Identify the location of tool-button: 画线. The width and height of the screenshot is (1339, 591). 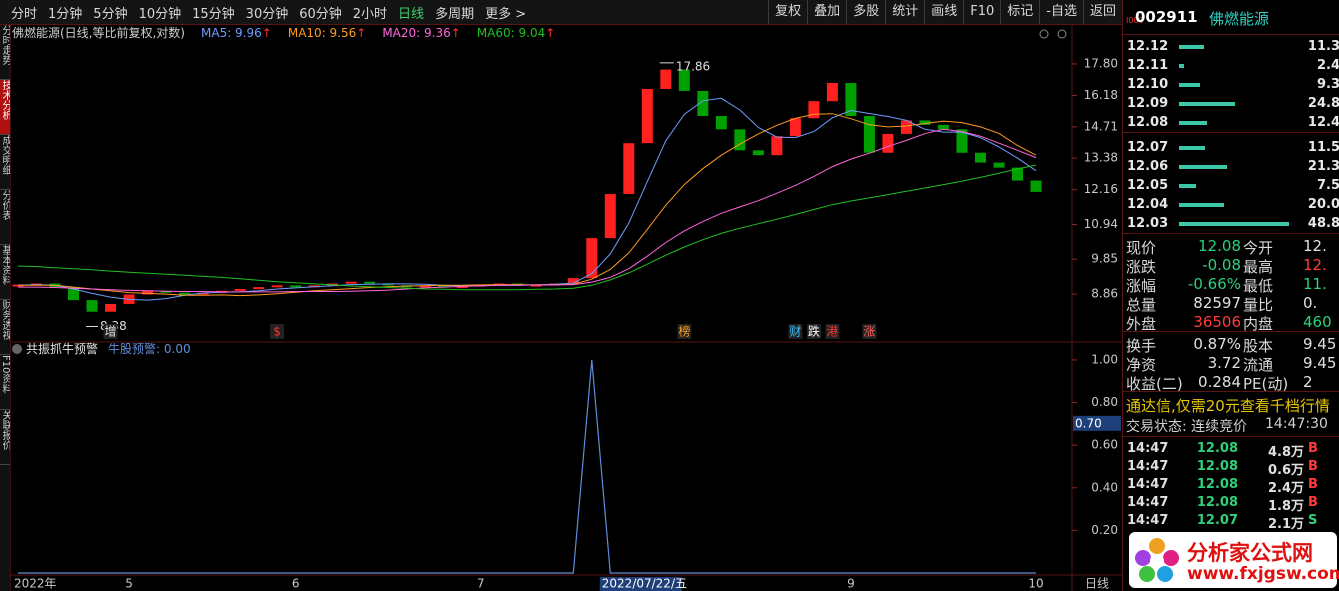
(943, 12).